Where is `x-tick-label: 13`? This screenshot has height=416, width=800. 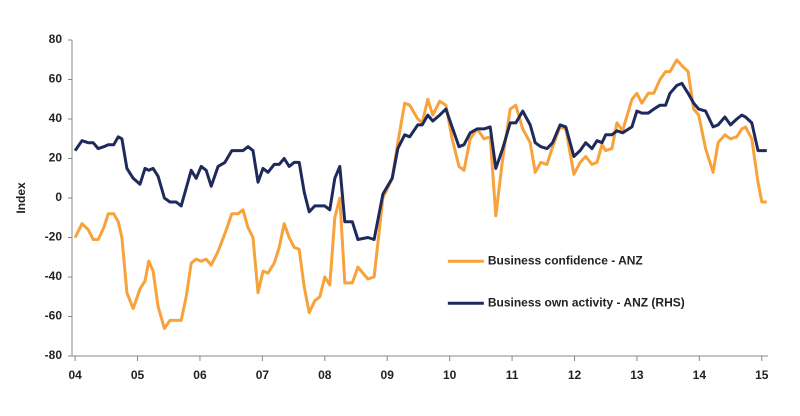 x-tick-label: 13 is located at coordinates (637, 375).